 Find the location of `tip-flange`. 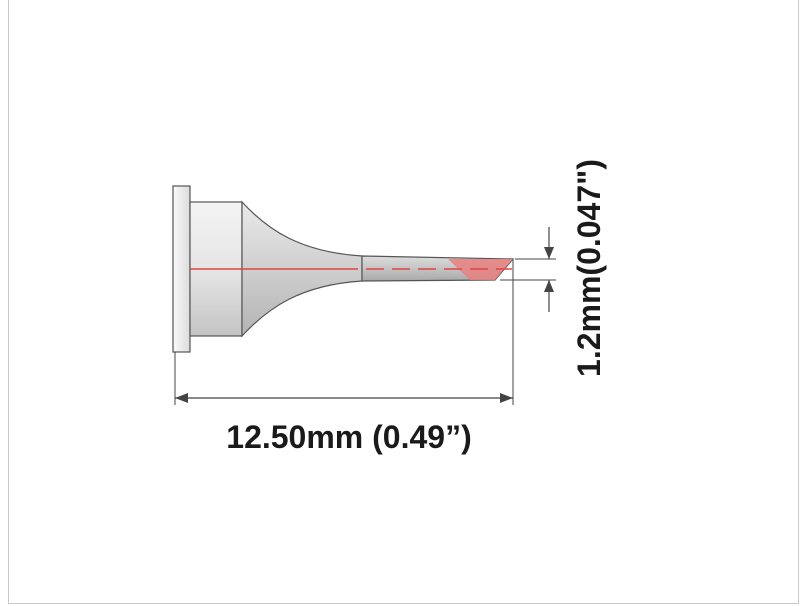

tip-flange is located at coordinates (181, 269).